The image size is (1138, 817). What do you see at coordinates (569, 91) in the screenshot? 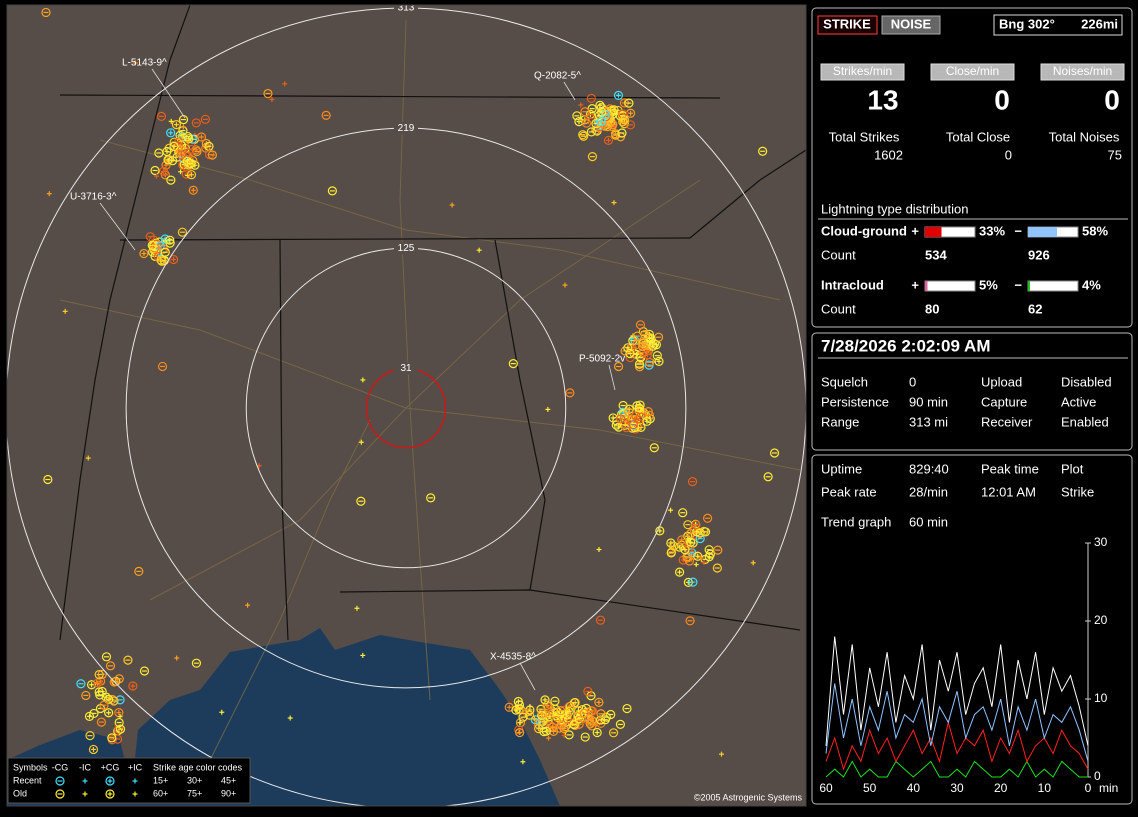
I see `leader-line` at bounding box center [569, 91].